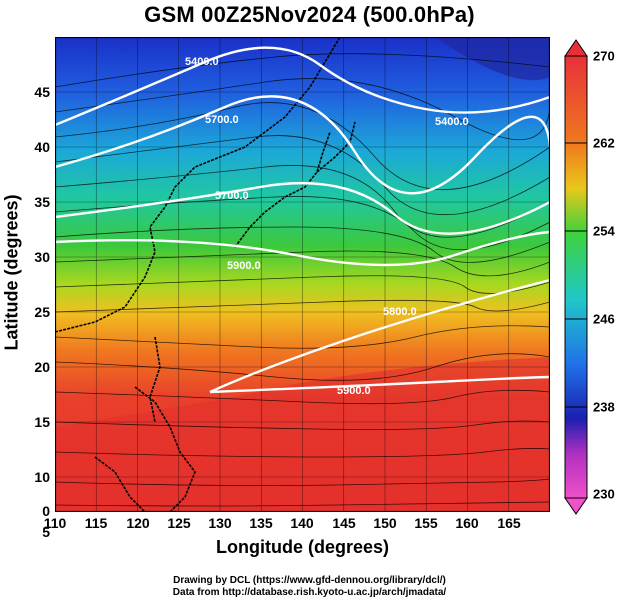 This screenshot has width=619, height=605. Describe the element at coordinates (138, 523) in the screenshot. I see `x-tick-label: 120` at that location.